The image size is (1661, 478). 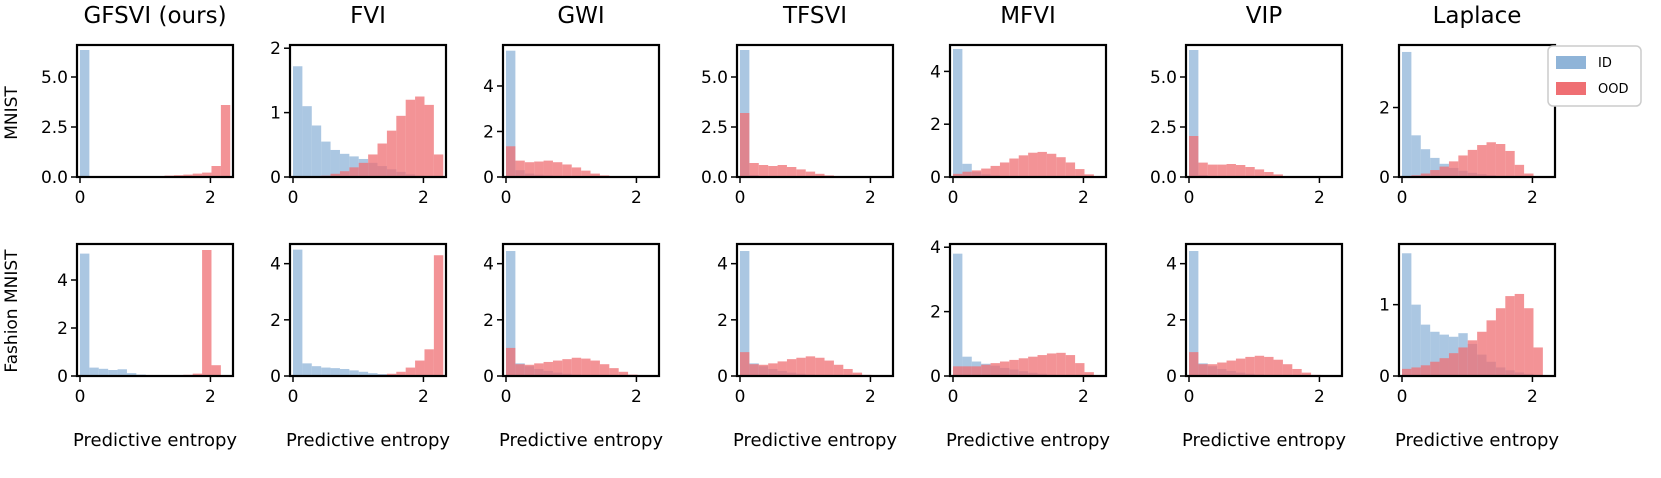 I want to click on bar-ood-r0-c5-b3, so click(x=1222, y=170).